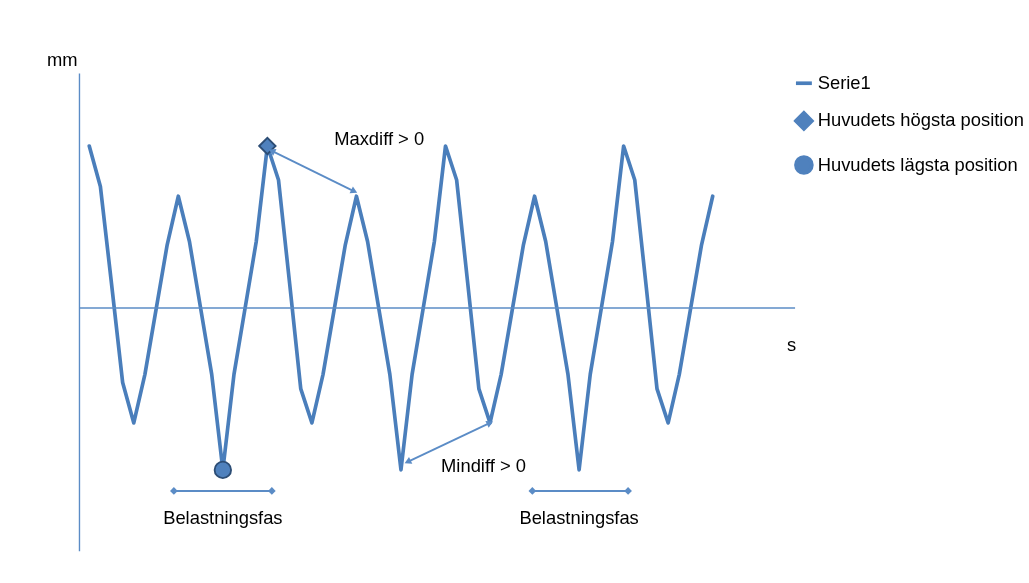 This screenshot has height=583, width=1029. I want to click on annotation: Mindiff > 0, so click(483, 466).